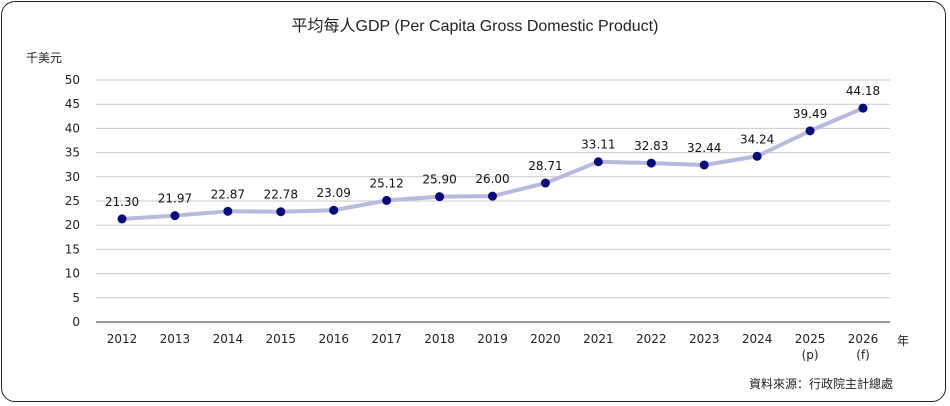 The image size is (950, 406). I want to click on y-tick-label: 10, so click(72, 274).